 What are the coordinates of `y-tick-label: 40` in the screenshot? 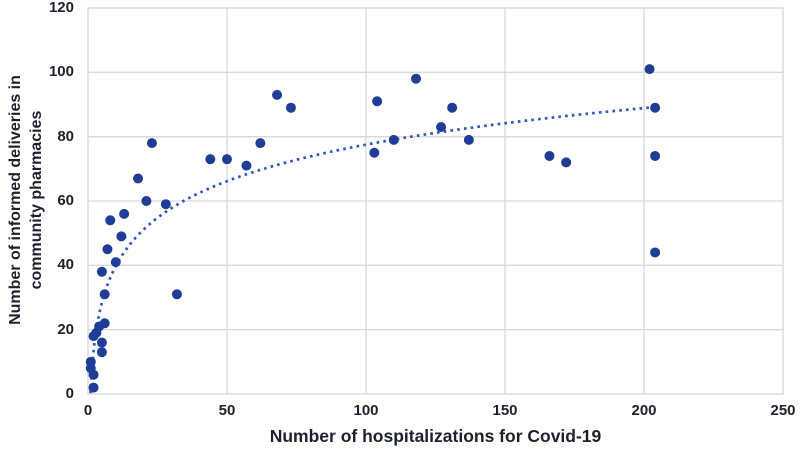 It's located at (65, 265).